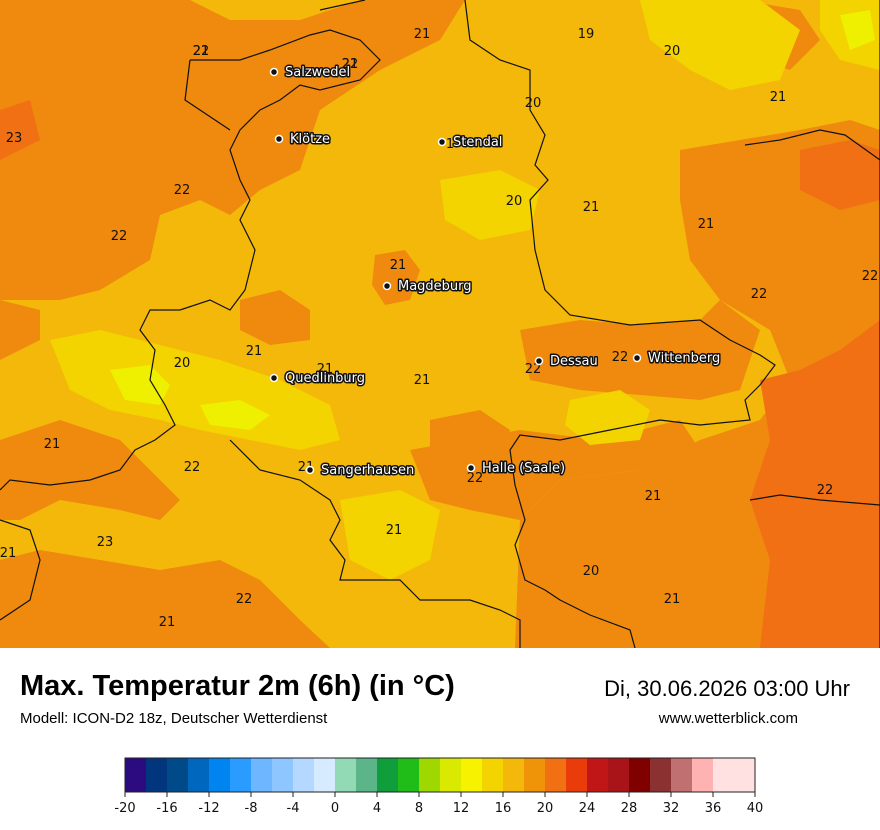 This screenshot has height=830, width=880. Describe the element at coordinates (586, 34) in the screenshot. I see `temperature-value-label: 19` at that location.